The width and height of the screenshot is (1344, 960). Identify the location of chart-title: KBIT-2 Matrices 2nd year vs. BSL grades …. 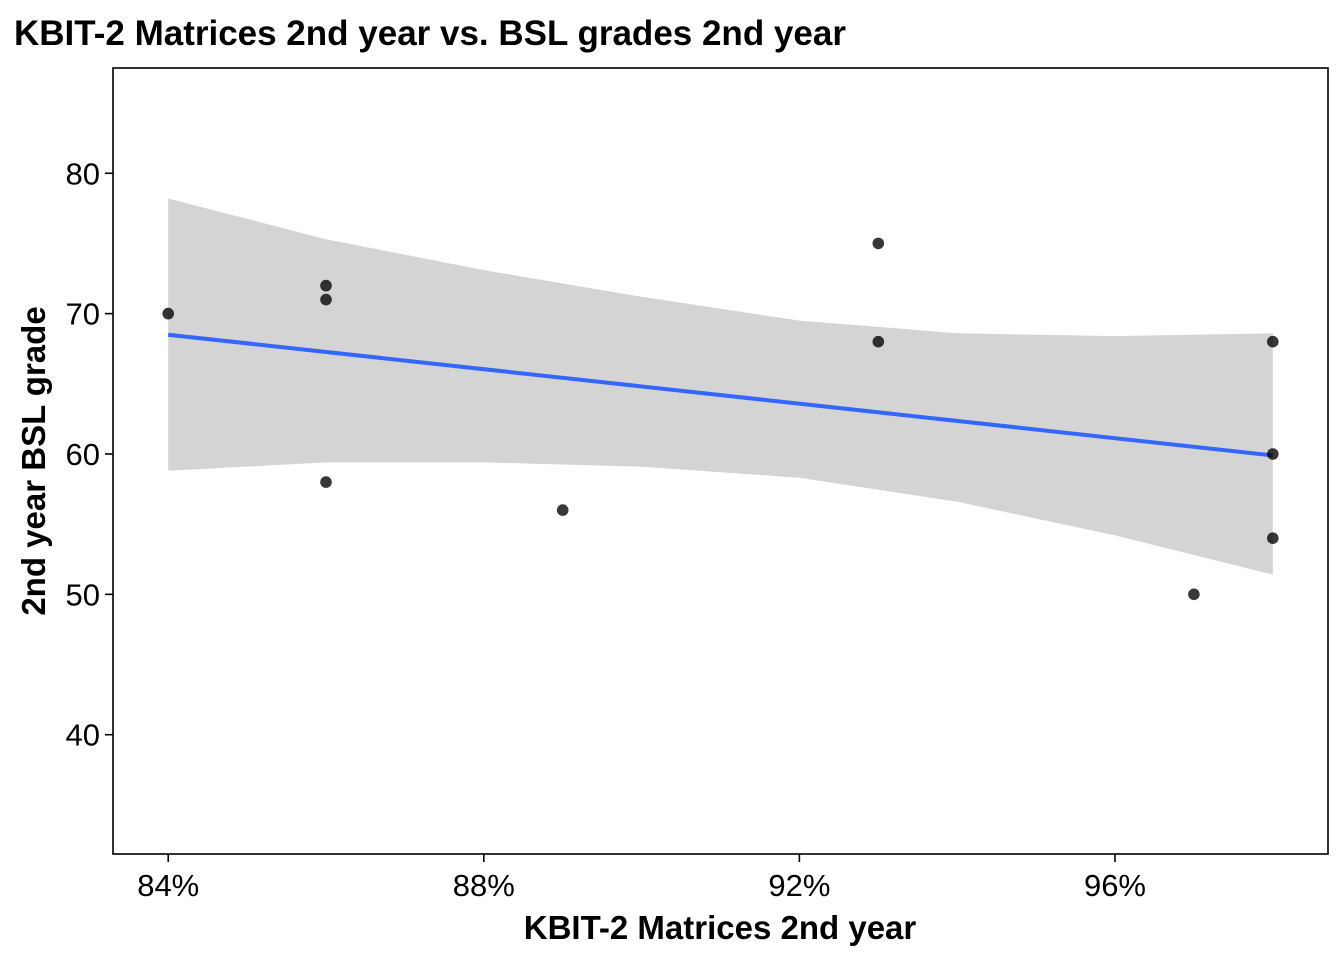
(430, 33).